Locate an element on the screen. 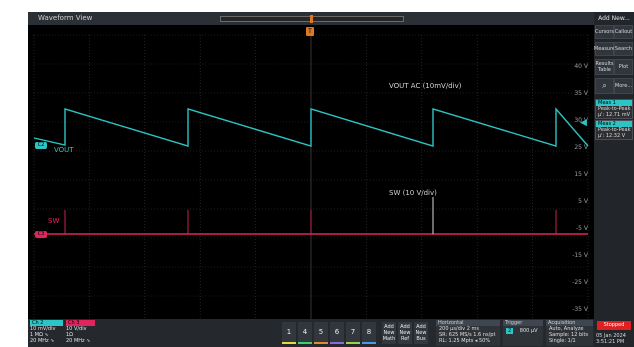 The image size is (634, 347). status-time: 3:51:21 PM is located at coordinates (610, 342).